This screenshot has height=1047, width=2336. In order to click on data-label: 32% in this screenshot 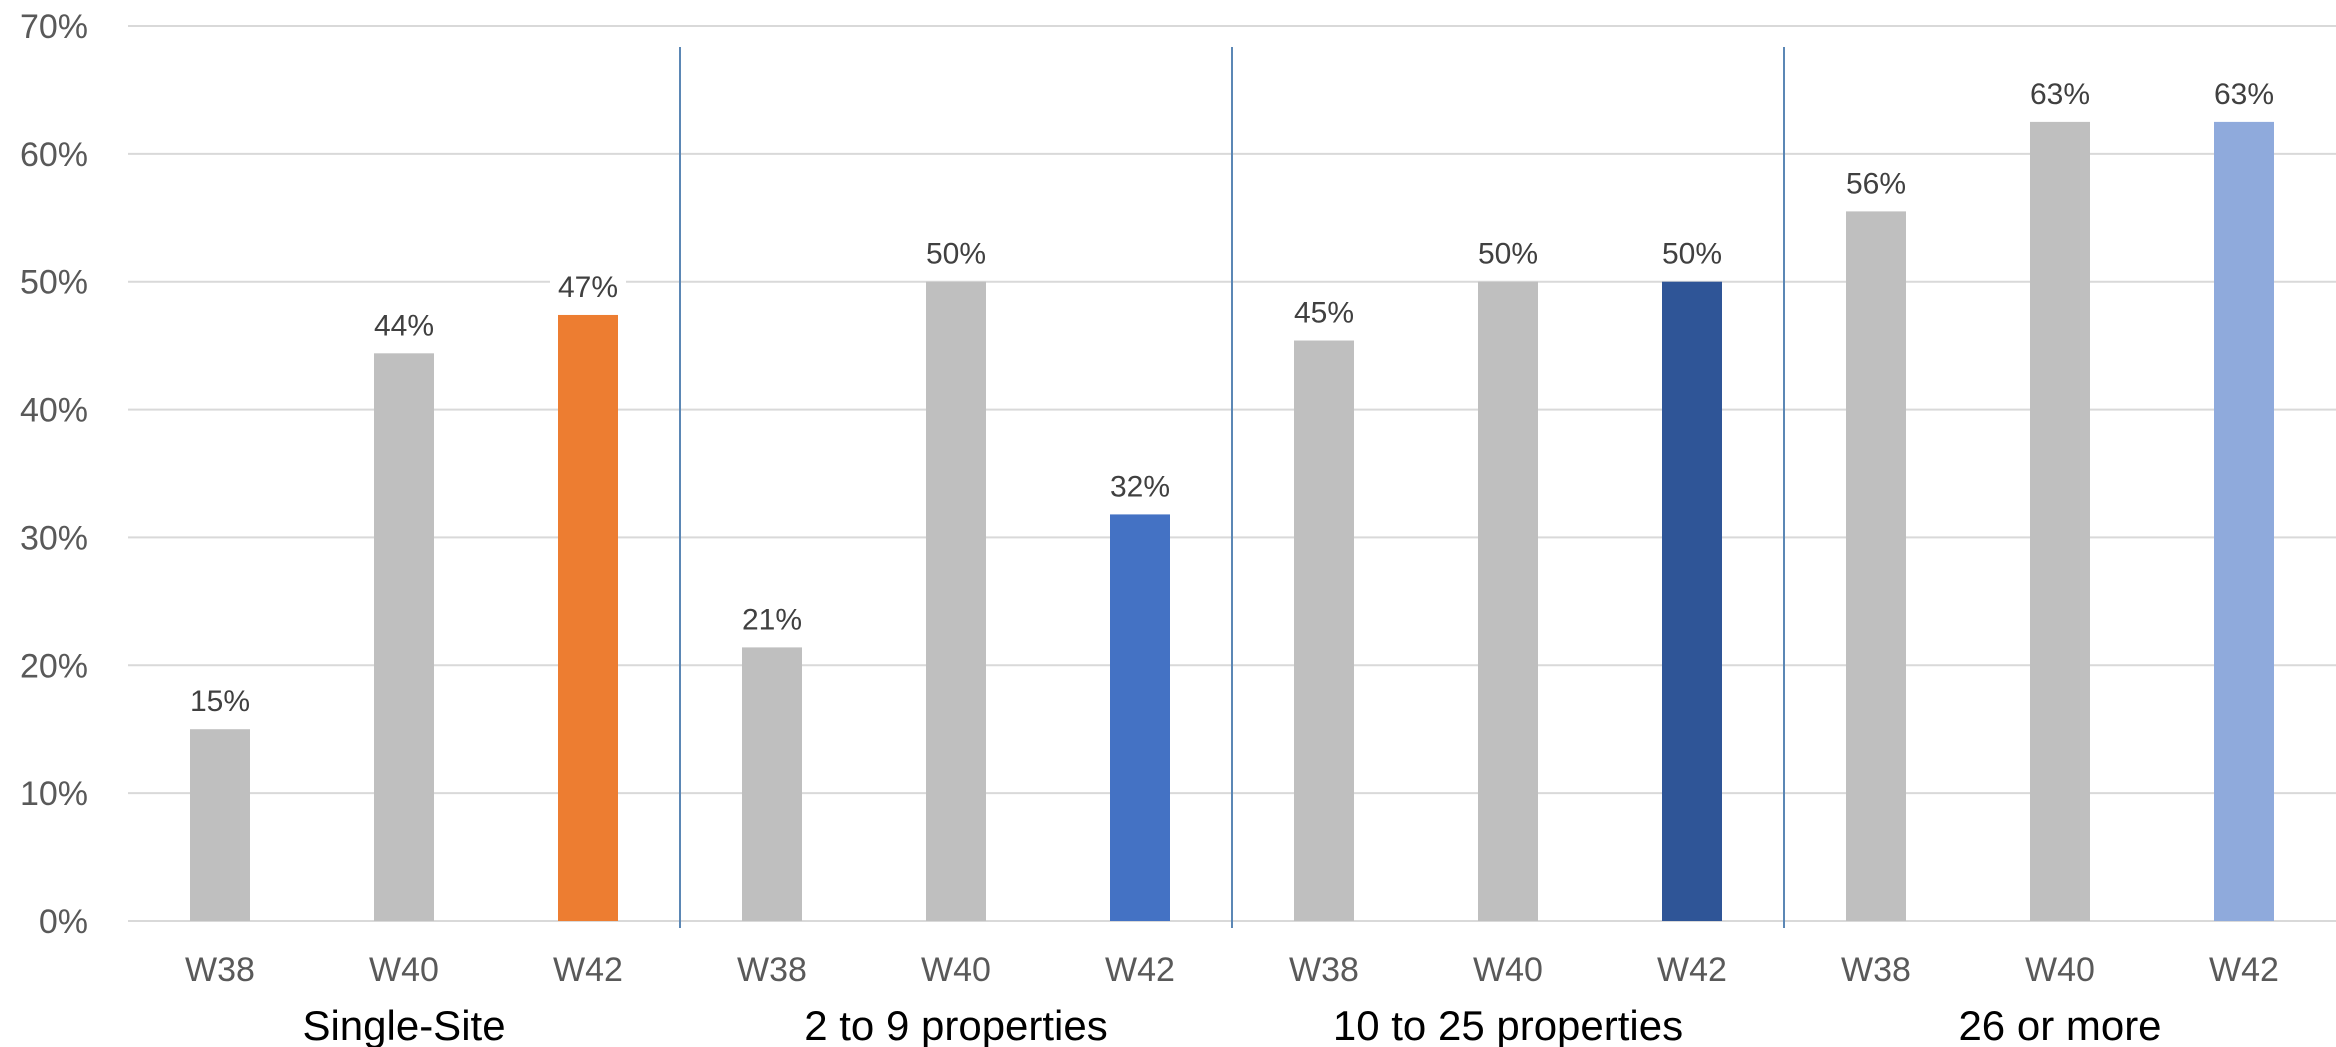, I will do `click(1140, 486)`.